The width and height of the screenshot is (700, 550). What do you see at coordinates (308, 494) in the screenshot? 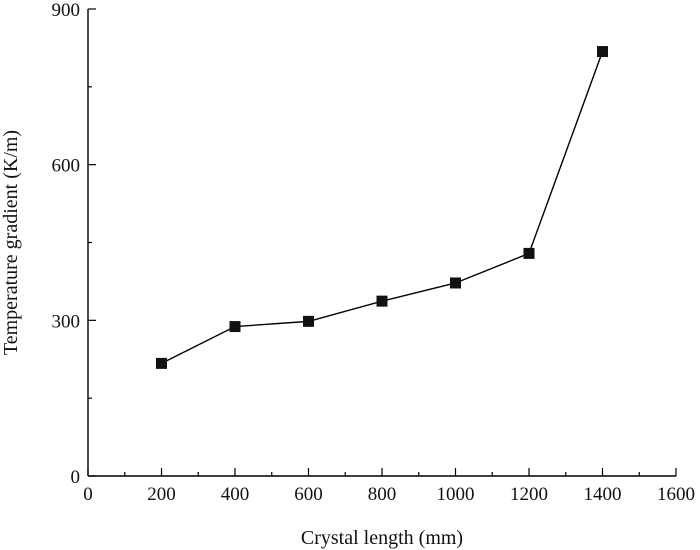
I see `x-tick-label: 600` at bounding box center [308, 494].